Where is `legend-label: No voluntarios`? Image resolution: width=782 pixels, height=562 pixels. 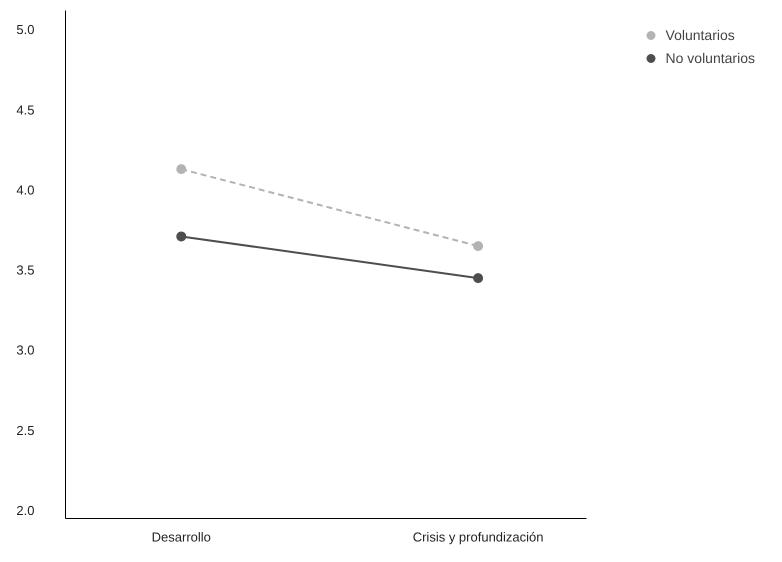
legend-label: No voluntarios is located at coordinates (710, 58).